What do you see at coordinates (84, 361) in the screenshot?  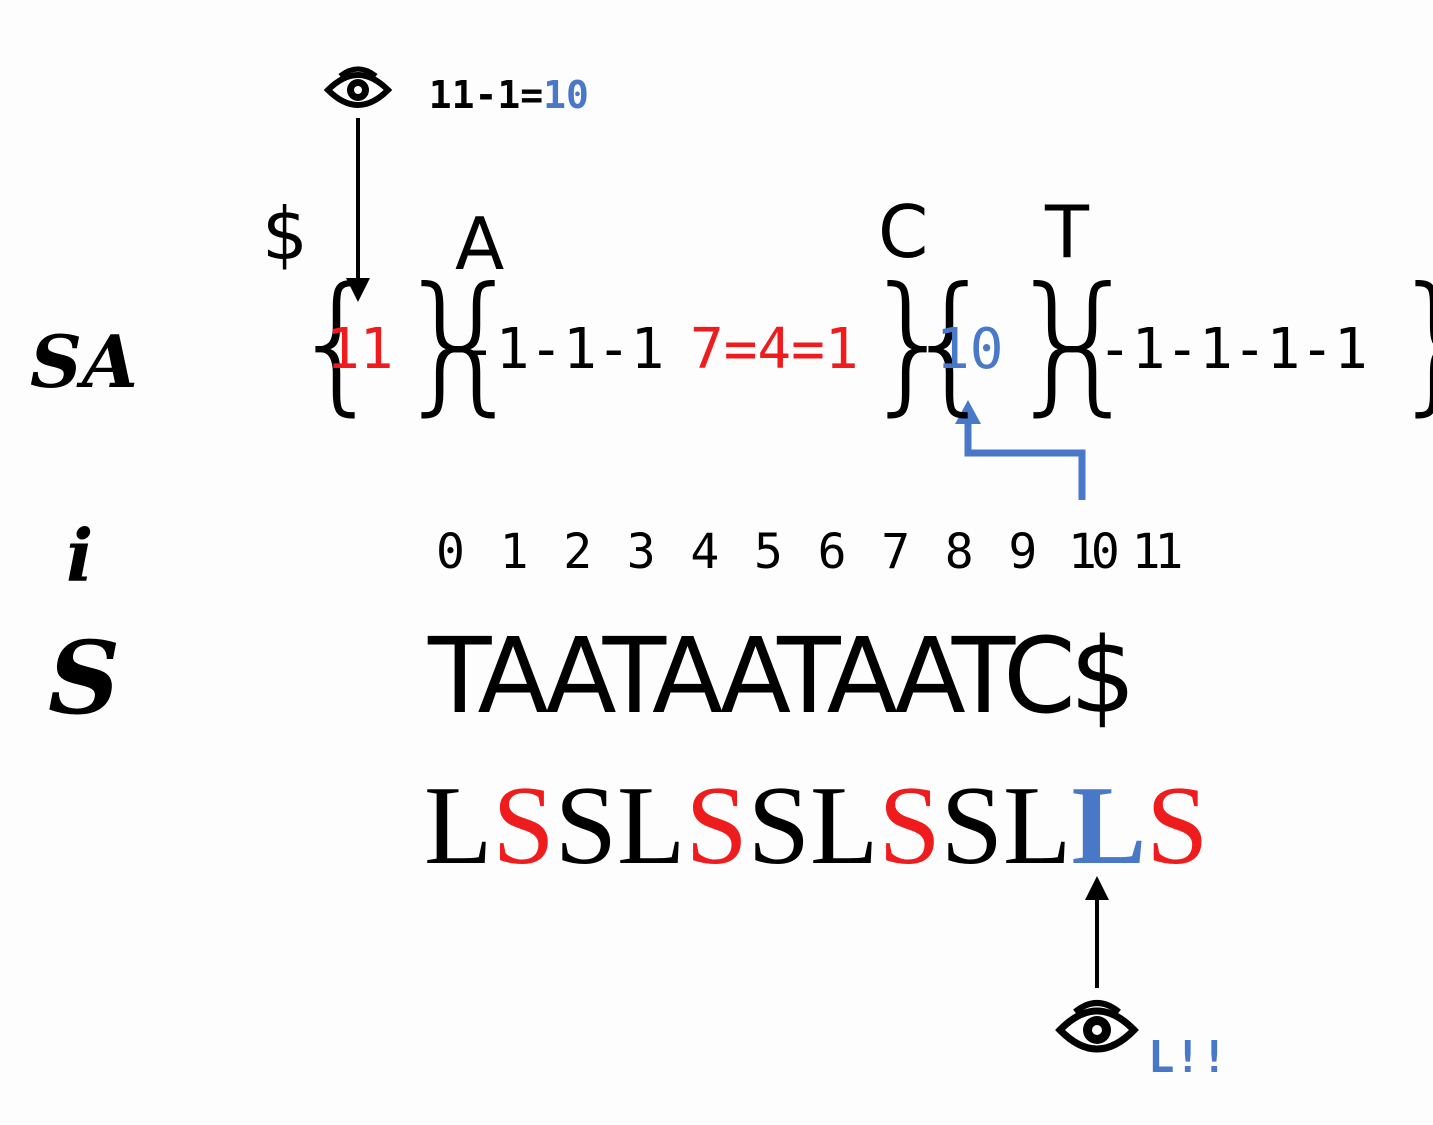 I see `row-label-sa: SA` at bounding box center [84, 361].